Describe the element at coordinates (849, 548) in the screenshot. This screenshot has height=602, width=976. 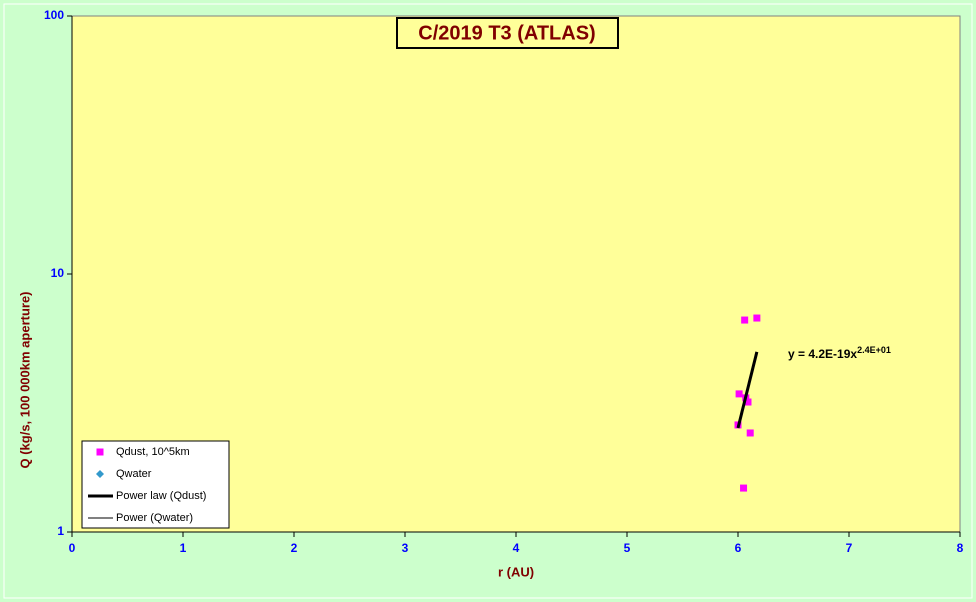
I see `x-tick-label: 7` at that location.